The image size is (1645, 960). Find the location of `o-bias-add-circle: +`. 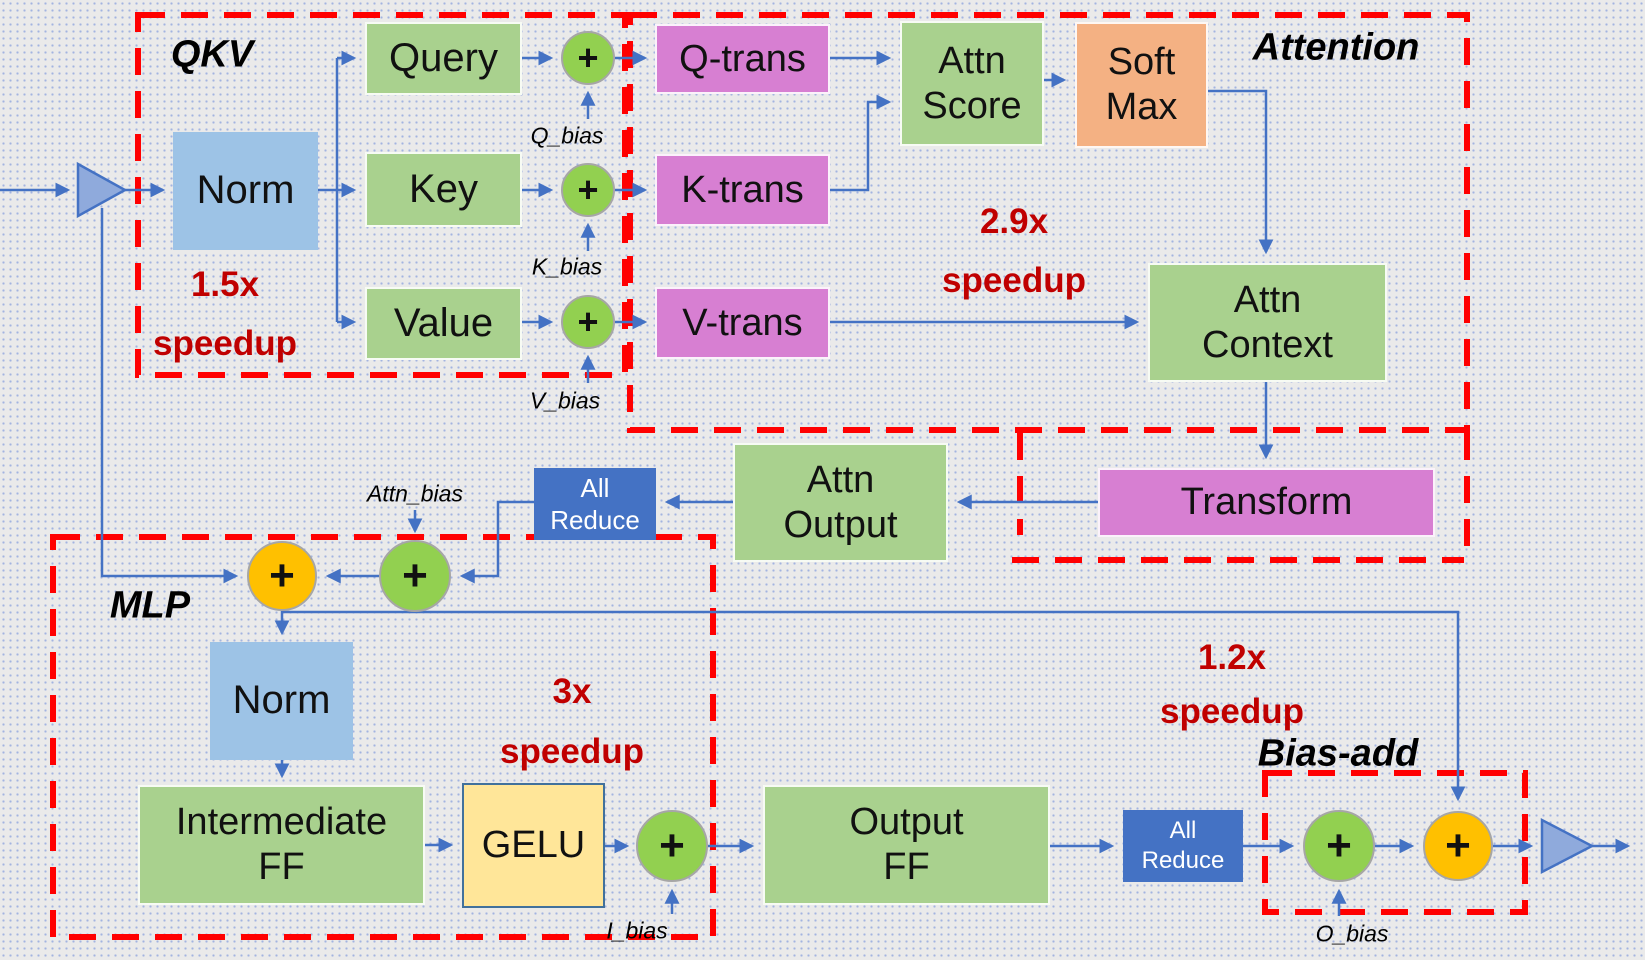

o-bias-add-circle: + is located at coordinates (1339, 846).